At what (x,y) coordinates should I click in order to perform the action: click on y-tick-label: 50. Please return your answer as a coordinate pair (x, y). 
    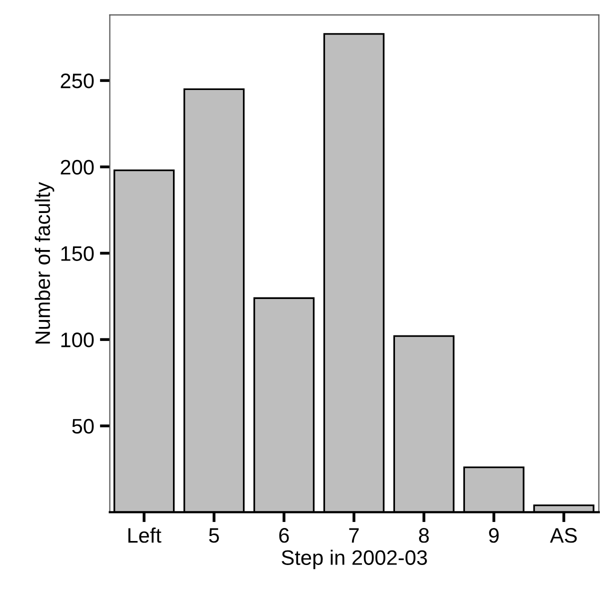
    Looking at the image, I should click on (83, 426).